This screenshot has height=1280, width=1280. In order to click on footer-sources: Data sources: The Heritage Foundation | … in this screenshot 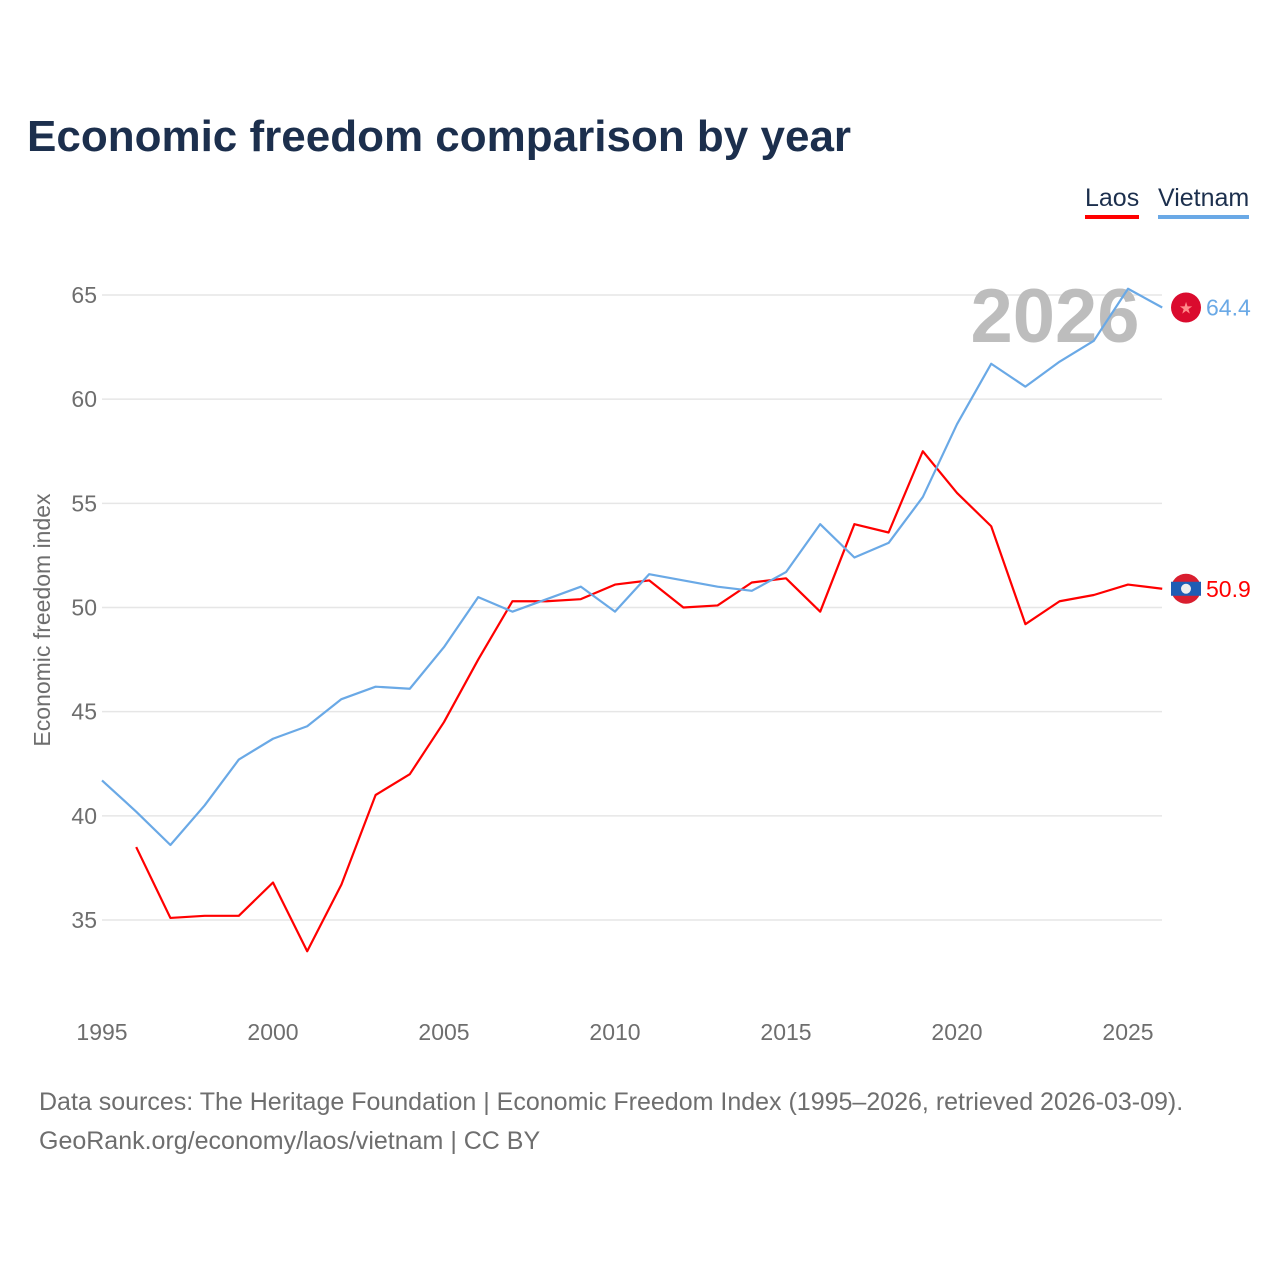, I will do `click(611, 1102)`.